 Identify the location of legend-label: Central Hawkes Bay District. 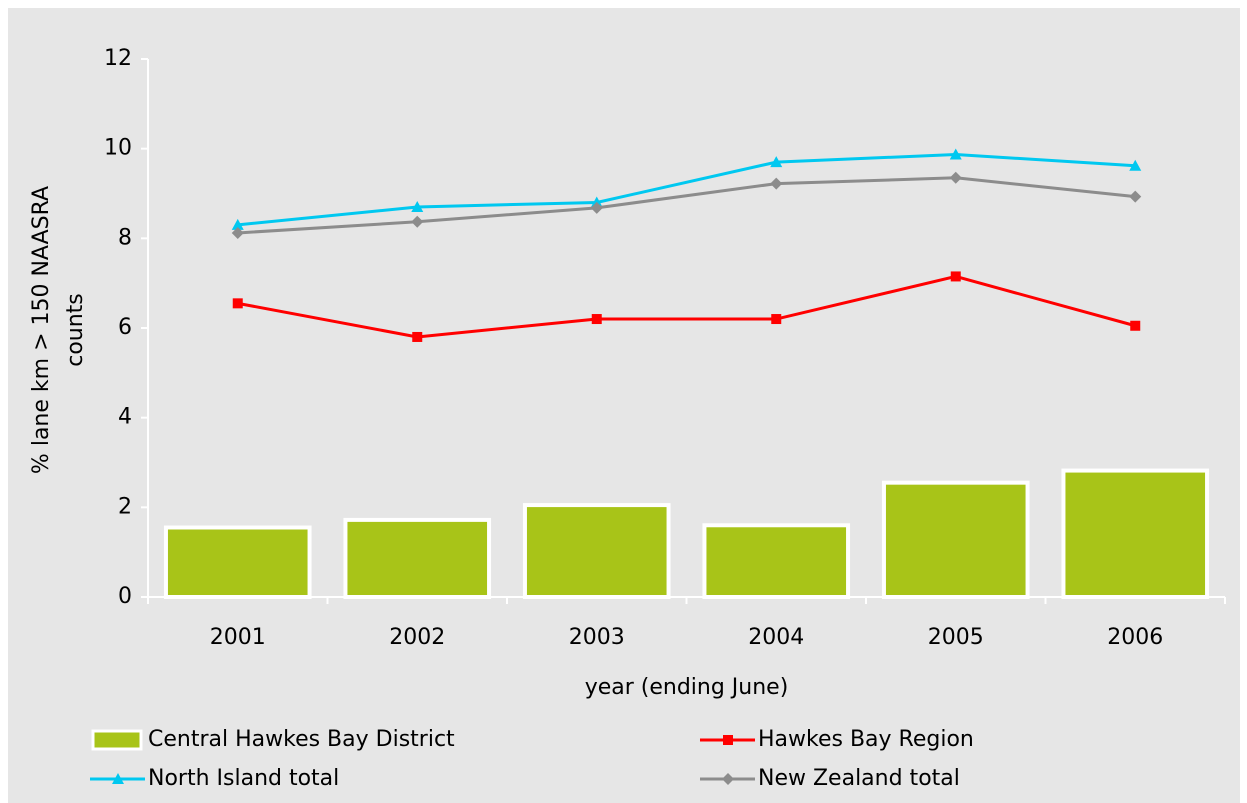
(301, 739).